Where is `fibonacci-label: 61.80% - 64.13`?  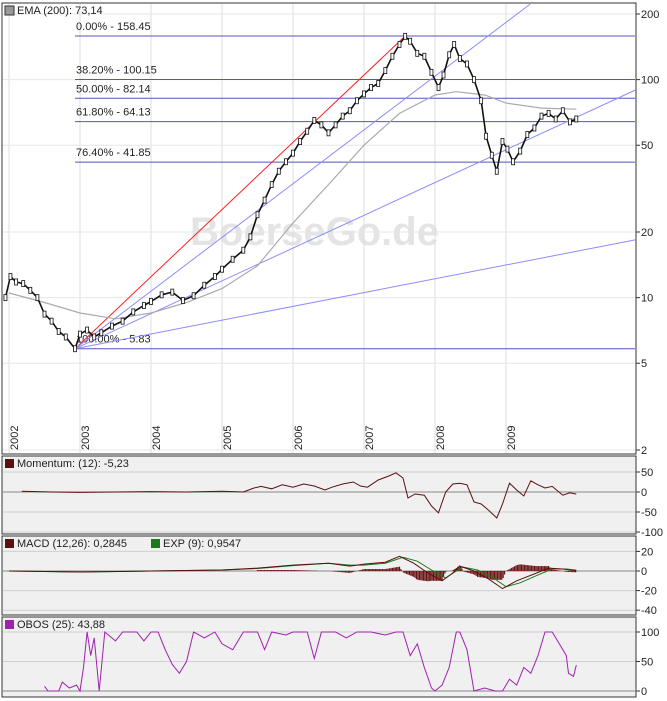
fibonacci-label: 61.80% - 64.13 is located at coordinates (113, 113).